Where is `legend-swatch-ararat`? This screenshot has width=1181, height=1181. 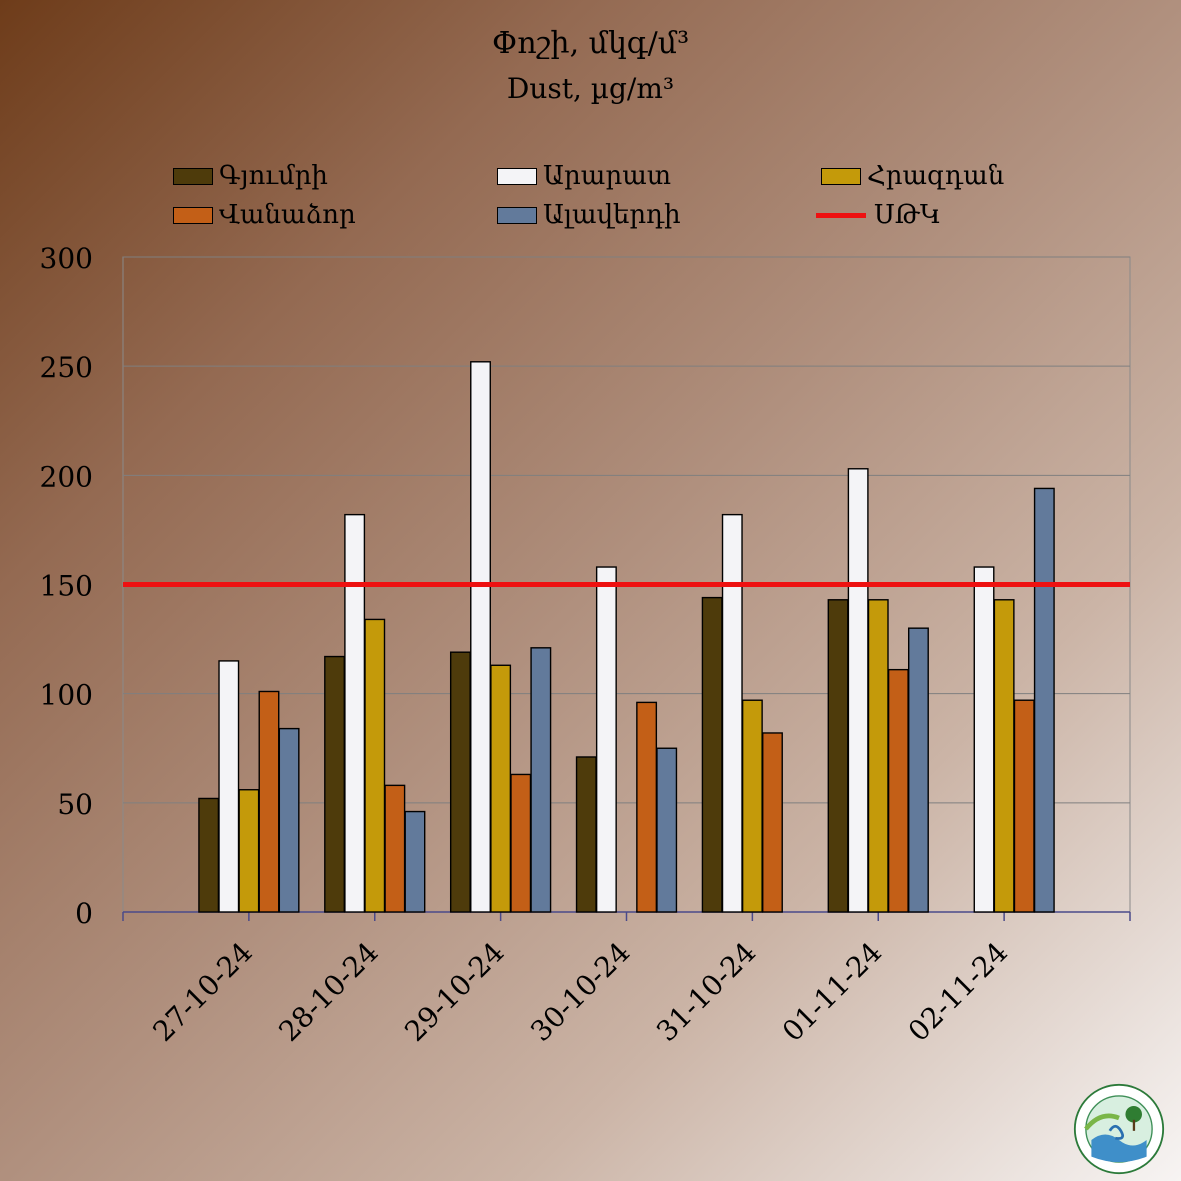
legend-swatch-ararat is located at coordinates (517, 176).